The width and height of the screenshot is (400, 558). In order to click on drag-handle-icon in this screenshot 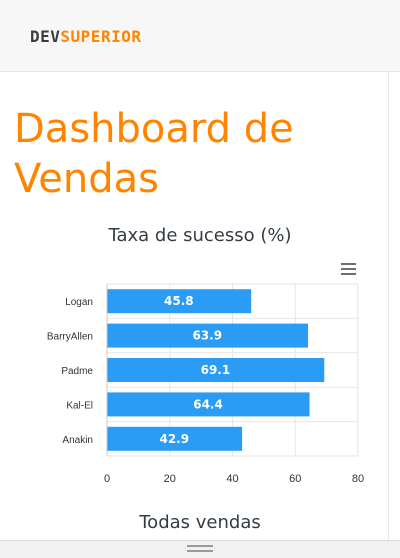, I will do `click(200, 549)`.